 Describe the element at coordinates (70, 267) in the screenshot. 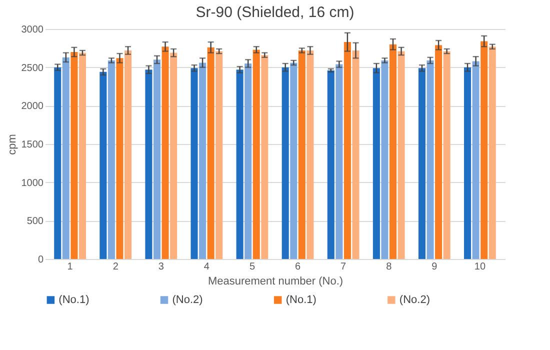

I see `x-tick-label: 1` at that location.